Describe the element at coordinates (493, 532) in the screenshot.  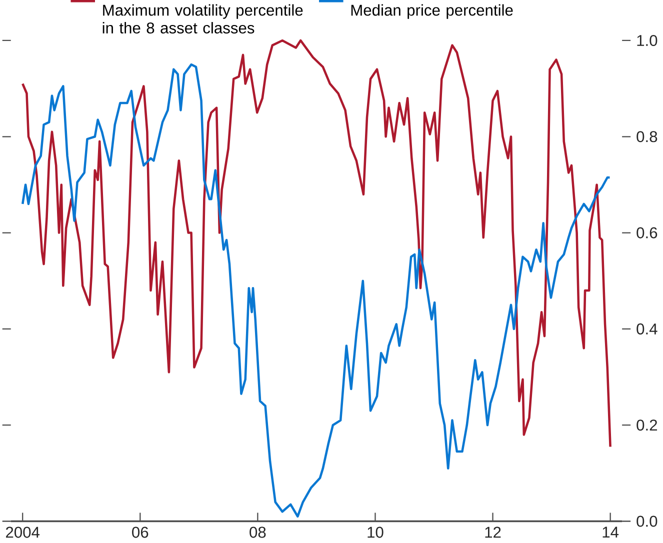
I see `x-tick-label: 12` at that location.